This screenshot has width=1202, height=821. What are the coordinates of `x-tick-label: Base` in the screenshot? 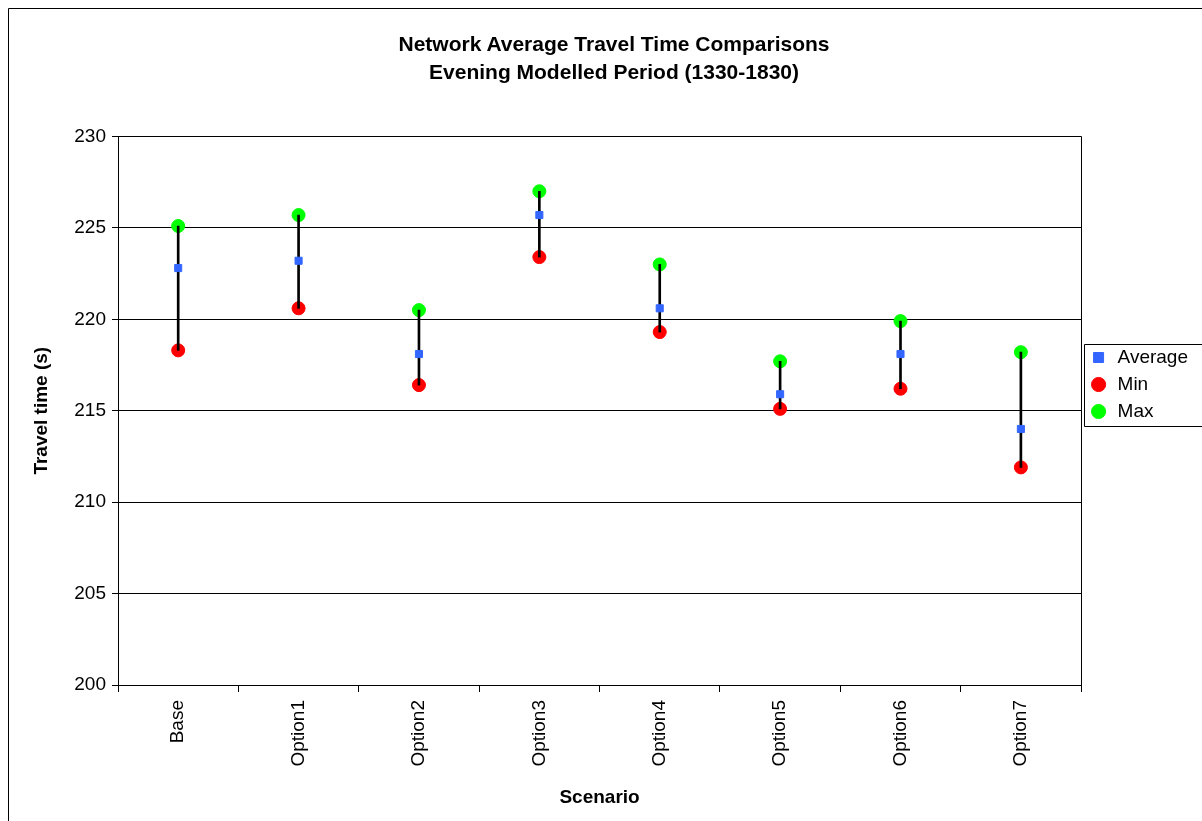 It's located at (177, 722).